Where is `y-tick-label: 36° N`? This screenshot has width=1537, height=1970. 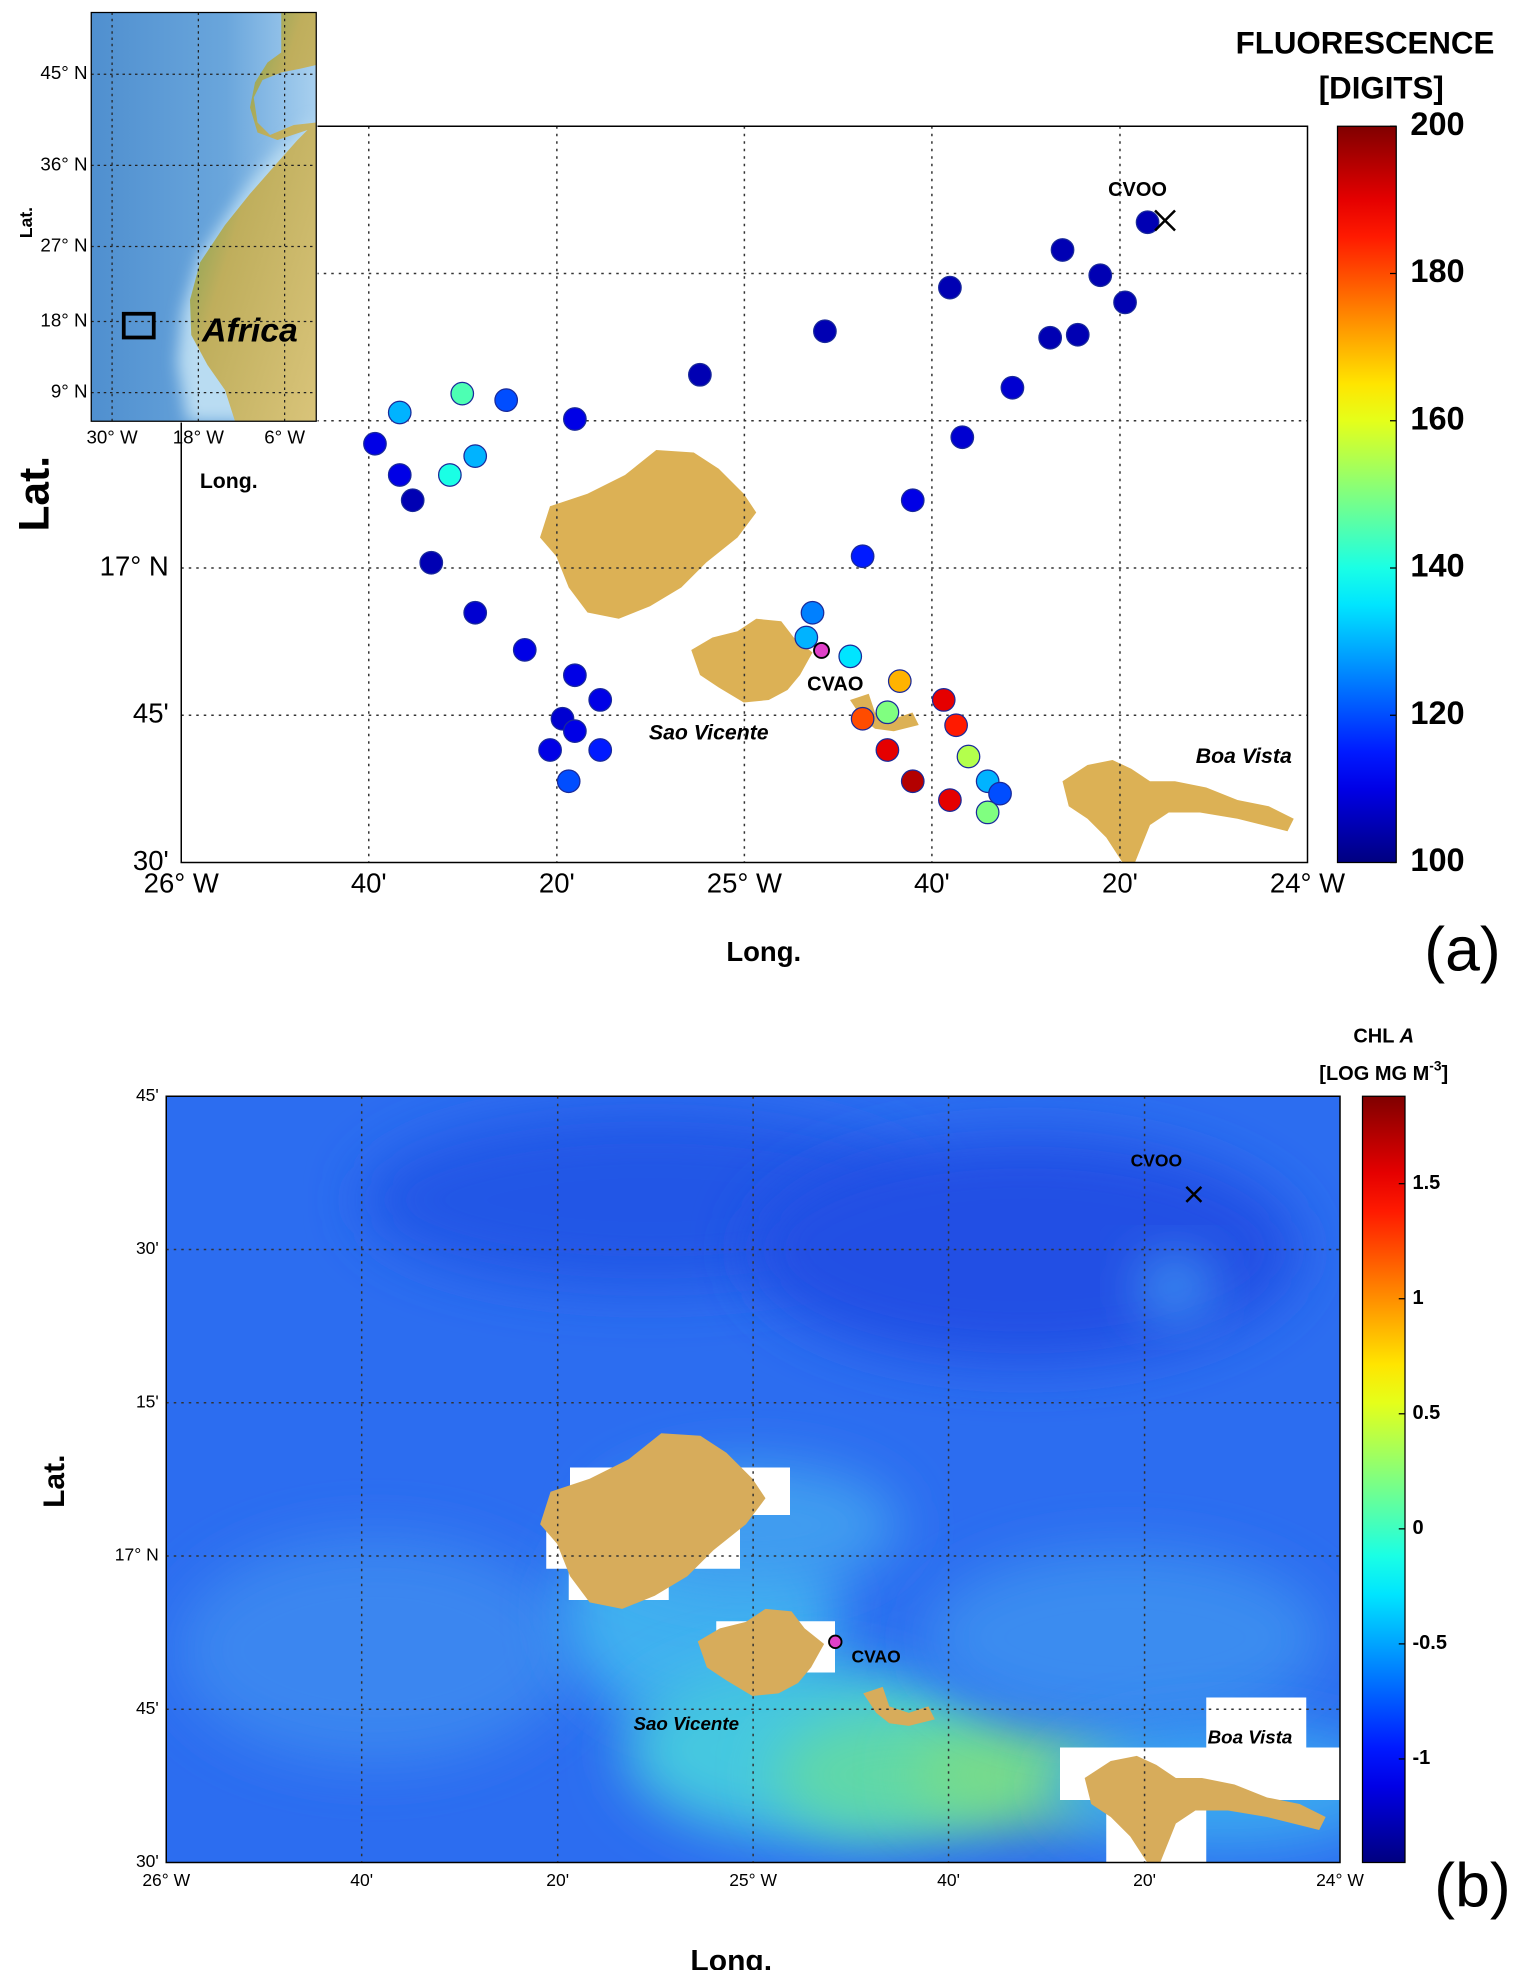 y-tick-label: 36° N is located at coordinates (63, 163).